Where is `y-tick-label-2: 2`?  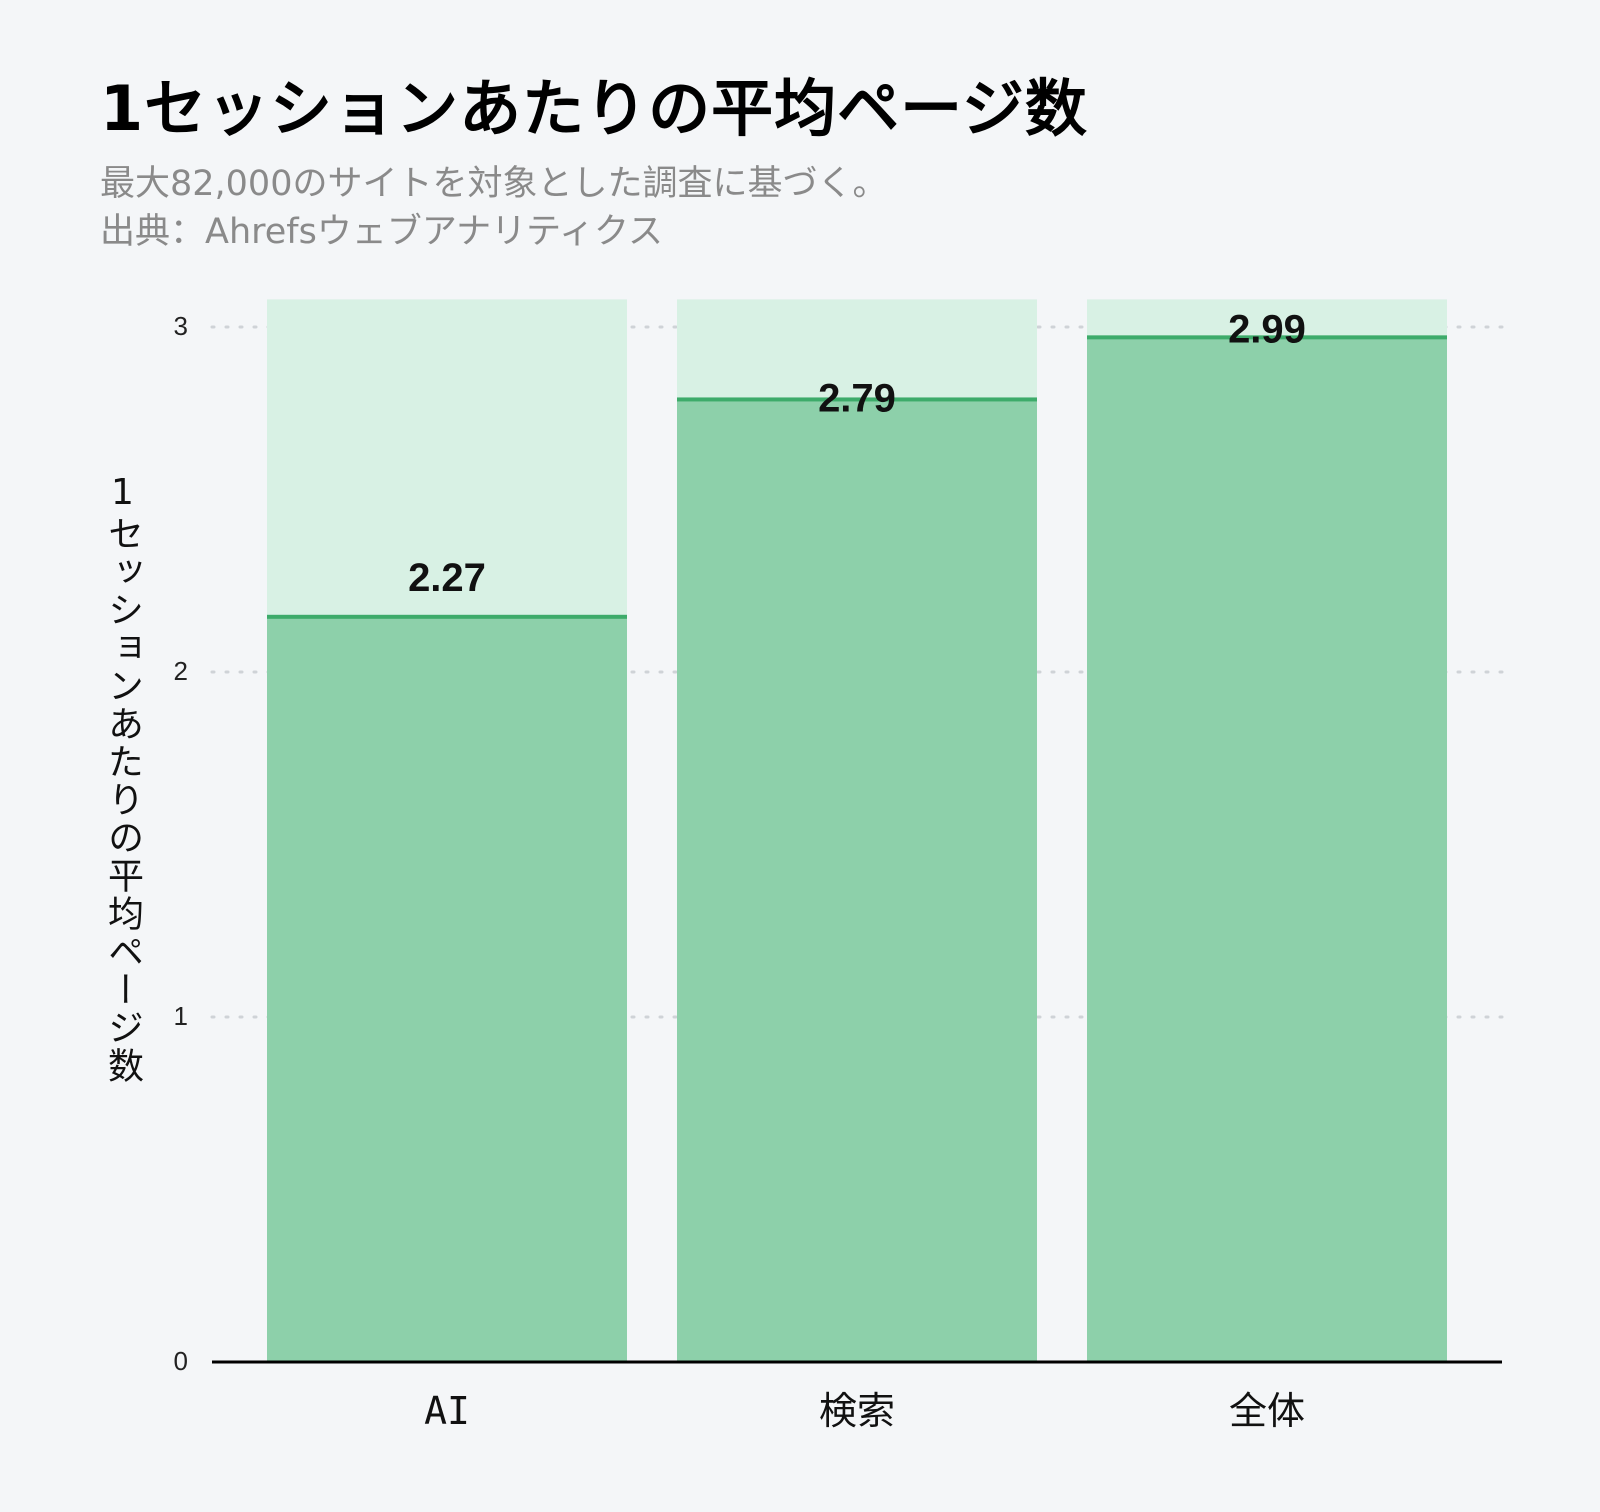 y-tick-label-2: 2 is located at coordinates (181, 671).